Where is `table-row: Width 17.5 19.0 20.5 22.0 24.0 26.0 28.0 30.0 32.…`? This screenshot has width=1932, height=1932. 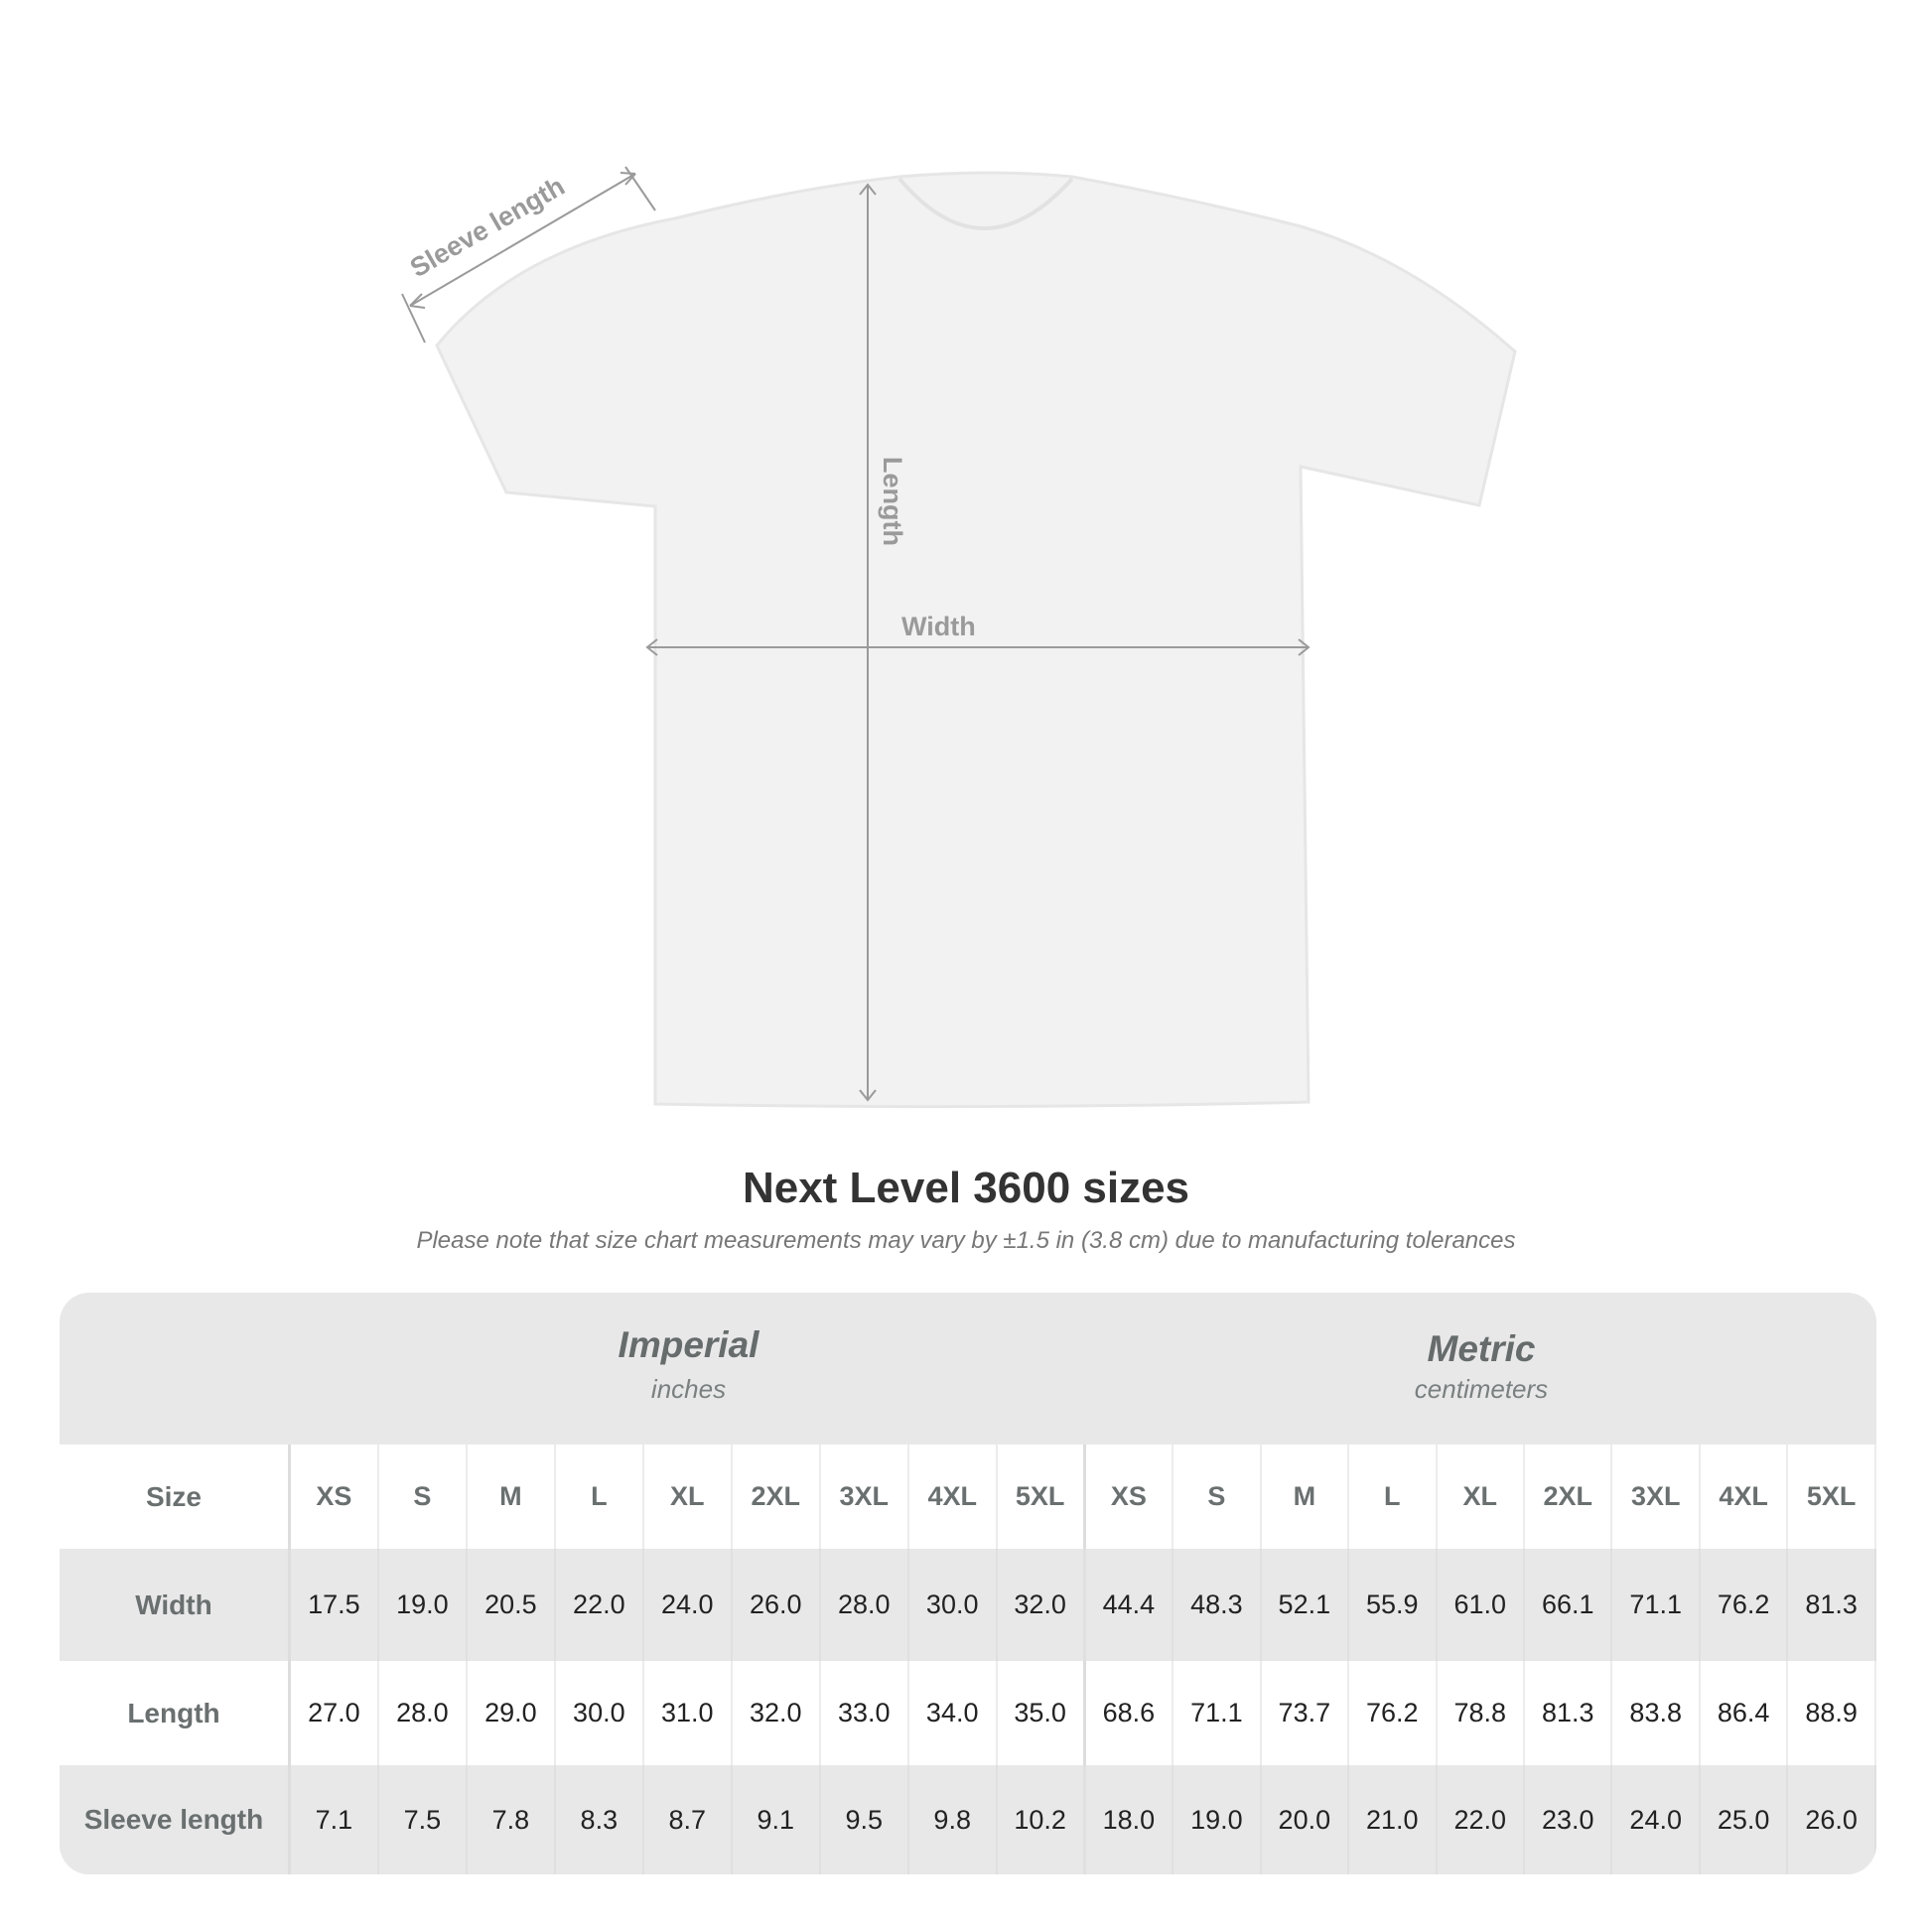
table-row: Width 17.5 19.0 20.5 22.0 24.0 26.0 28.0 30.0 32.… is located at coordinates (968, 1605).